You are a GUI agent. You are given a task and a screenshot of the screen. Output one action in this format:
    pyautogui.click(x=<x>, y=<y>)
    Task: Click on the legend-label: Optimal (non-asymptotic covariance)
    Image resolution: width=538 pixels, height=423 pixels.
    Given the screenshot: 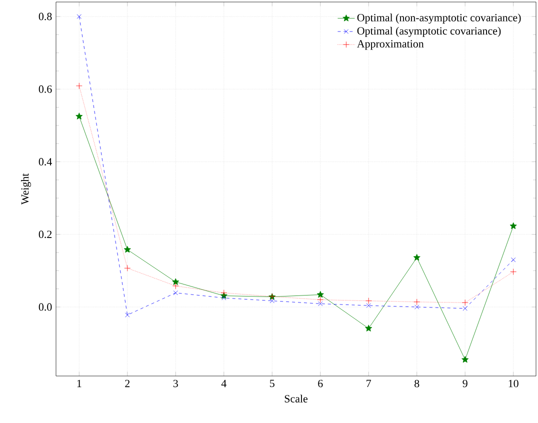 What is the action you would take?
    pyautogui.click(x=439, y=19)
    